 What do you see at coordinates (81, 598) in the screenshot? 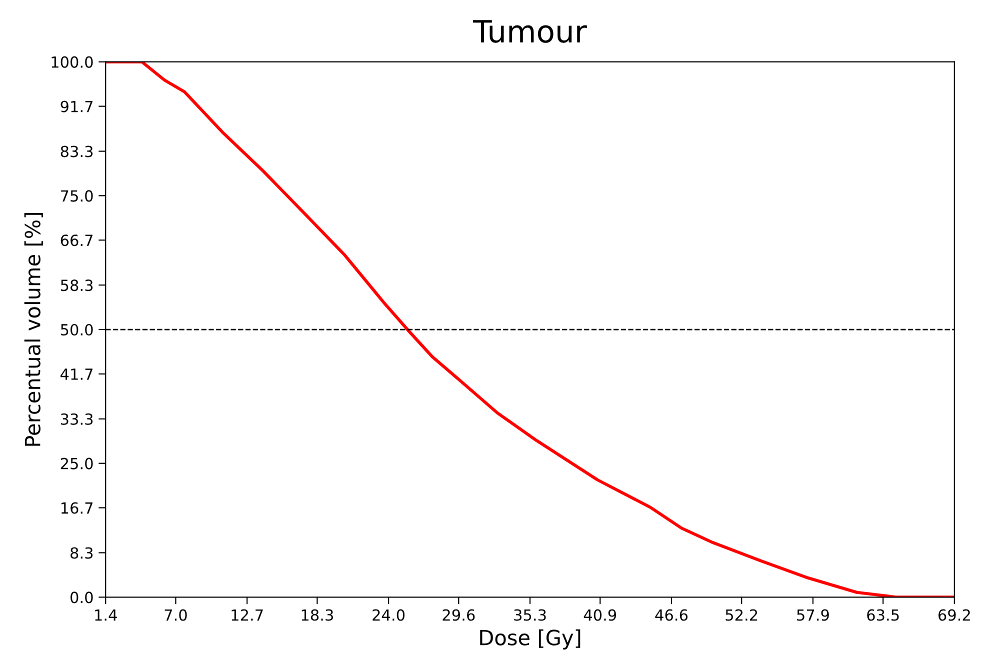
I see `y-tick-label: 0.0` at bounding box center [81, 598].